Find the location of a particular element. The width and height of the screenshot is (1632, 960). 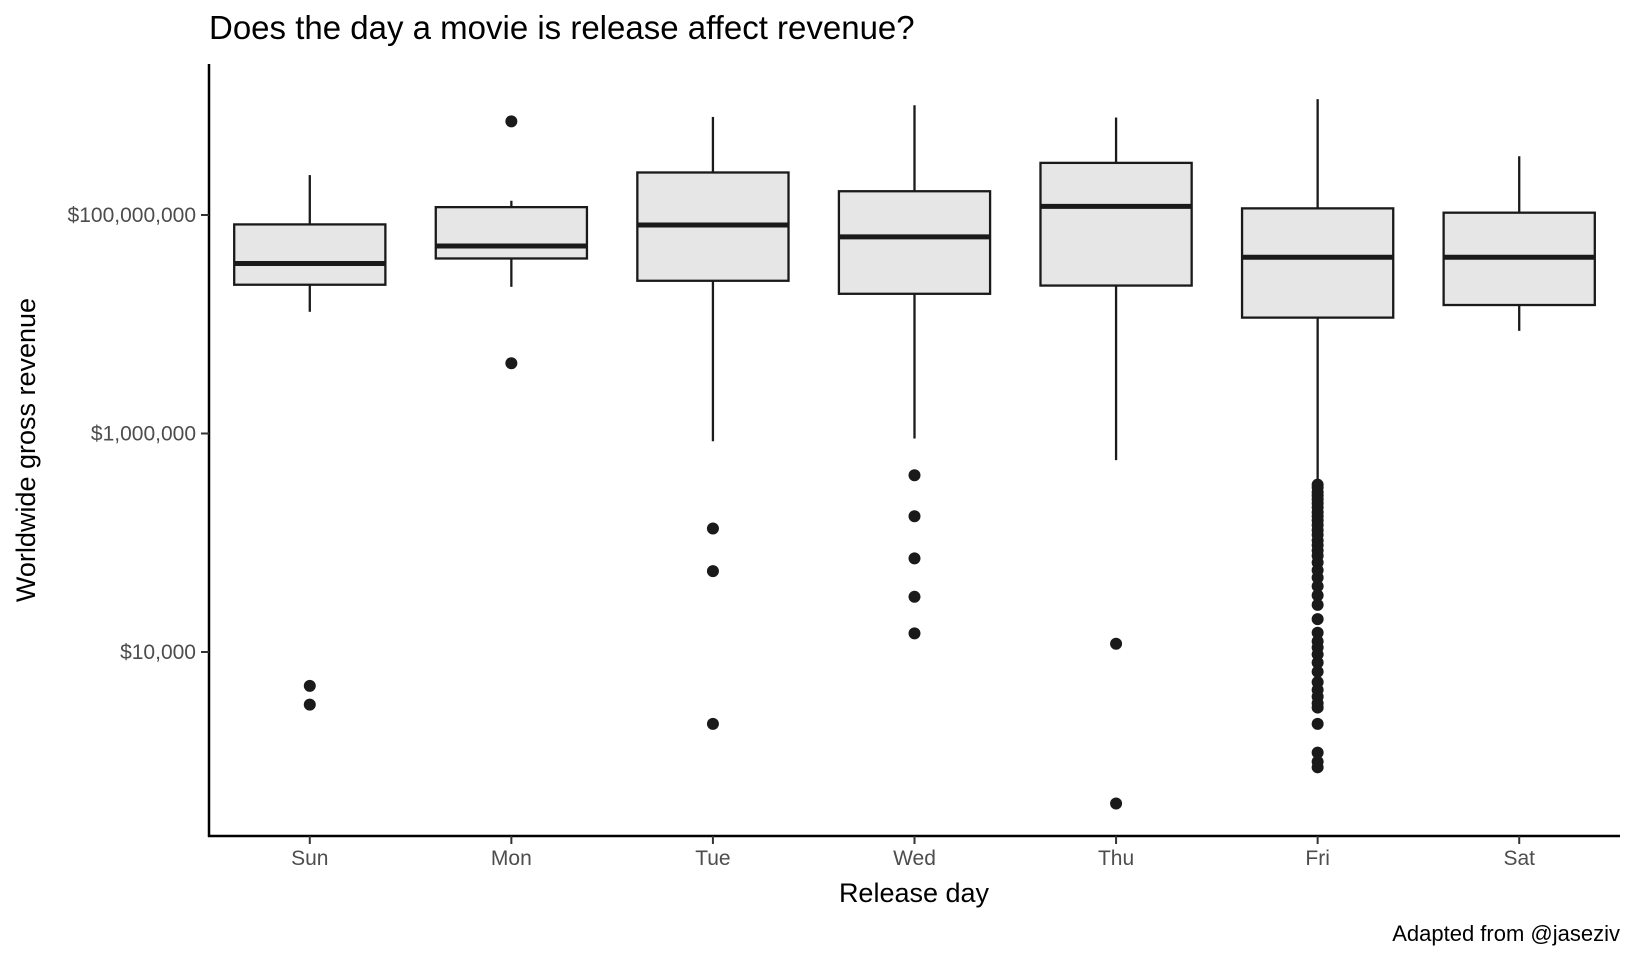

box-group-sun is located at coordinates (310, 443).